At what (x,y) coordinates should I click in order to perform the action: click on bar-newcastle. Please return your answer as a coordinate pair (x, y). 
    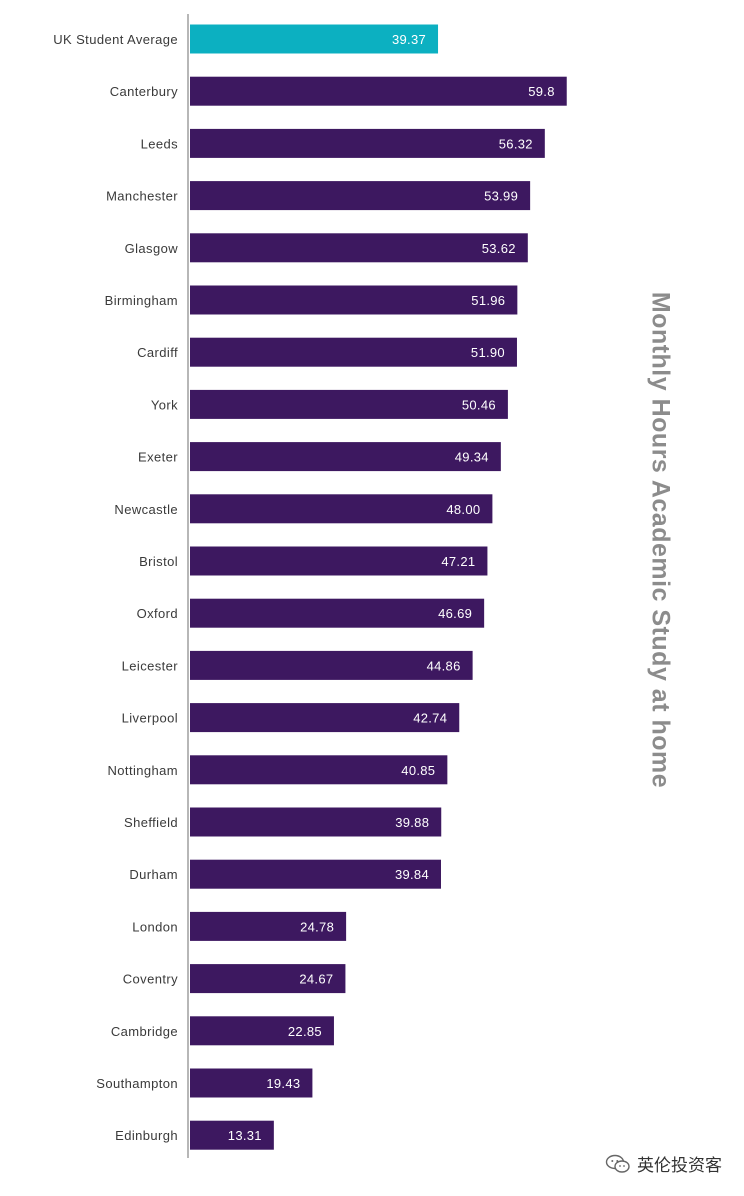
    Looking at the image, I should click on (341, 509).